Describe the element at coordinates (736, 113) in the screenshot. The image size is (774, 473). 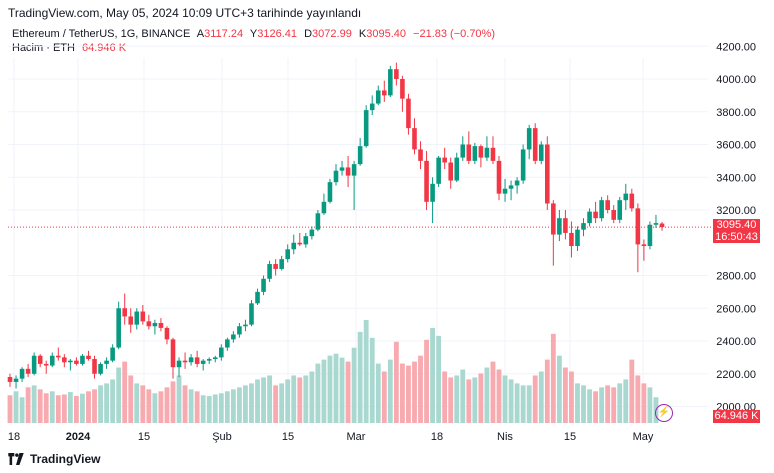
I see `y-tick-label: 3800.00` at that location.